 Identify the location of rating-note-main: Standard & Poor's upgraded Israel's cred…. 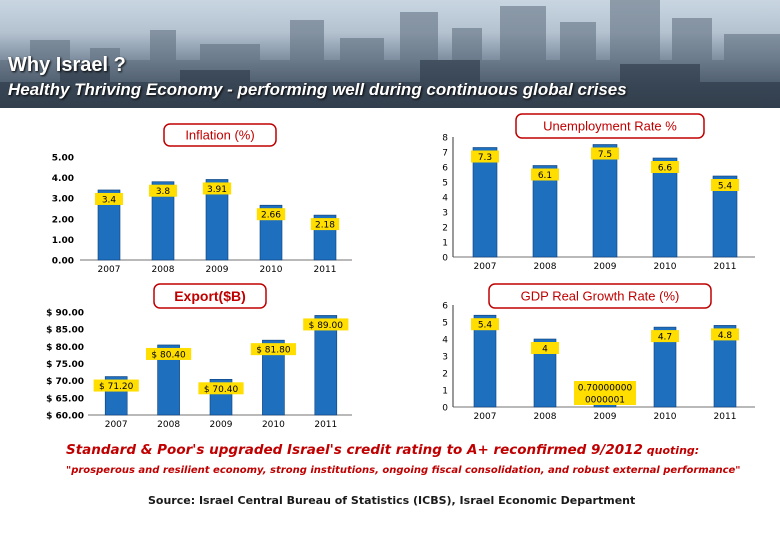
(354, 450).